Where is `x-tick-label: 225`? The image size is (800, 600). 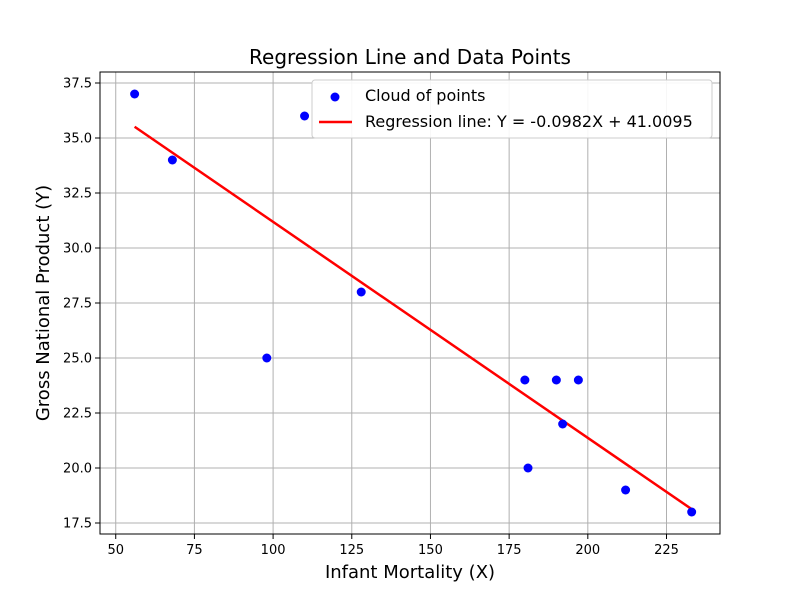
x-tick-label: 225 is located at coordinates (666, 550).